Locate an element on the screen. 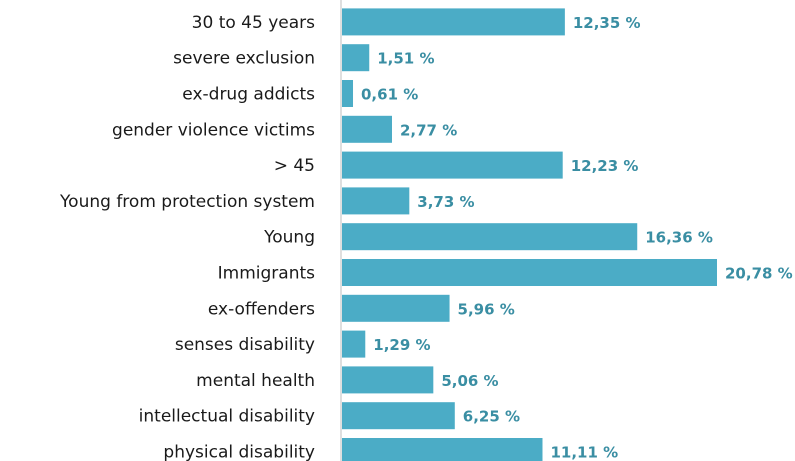 The image size is (795, 461). category-label: Immigrants is located at coordinates (266, 274).